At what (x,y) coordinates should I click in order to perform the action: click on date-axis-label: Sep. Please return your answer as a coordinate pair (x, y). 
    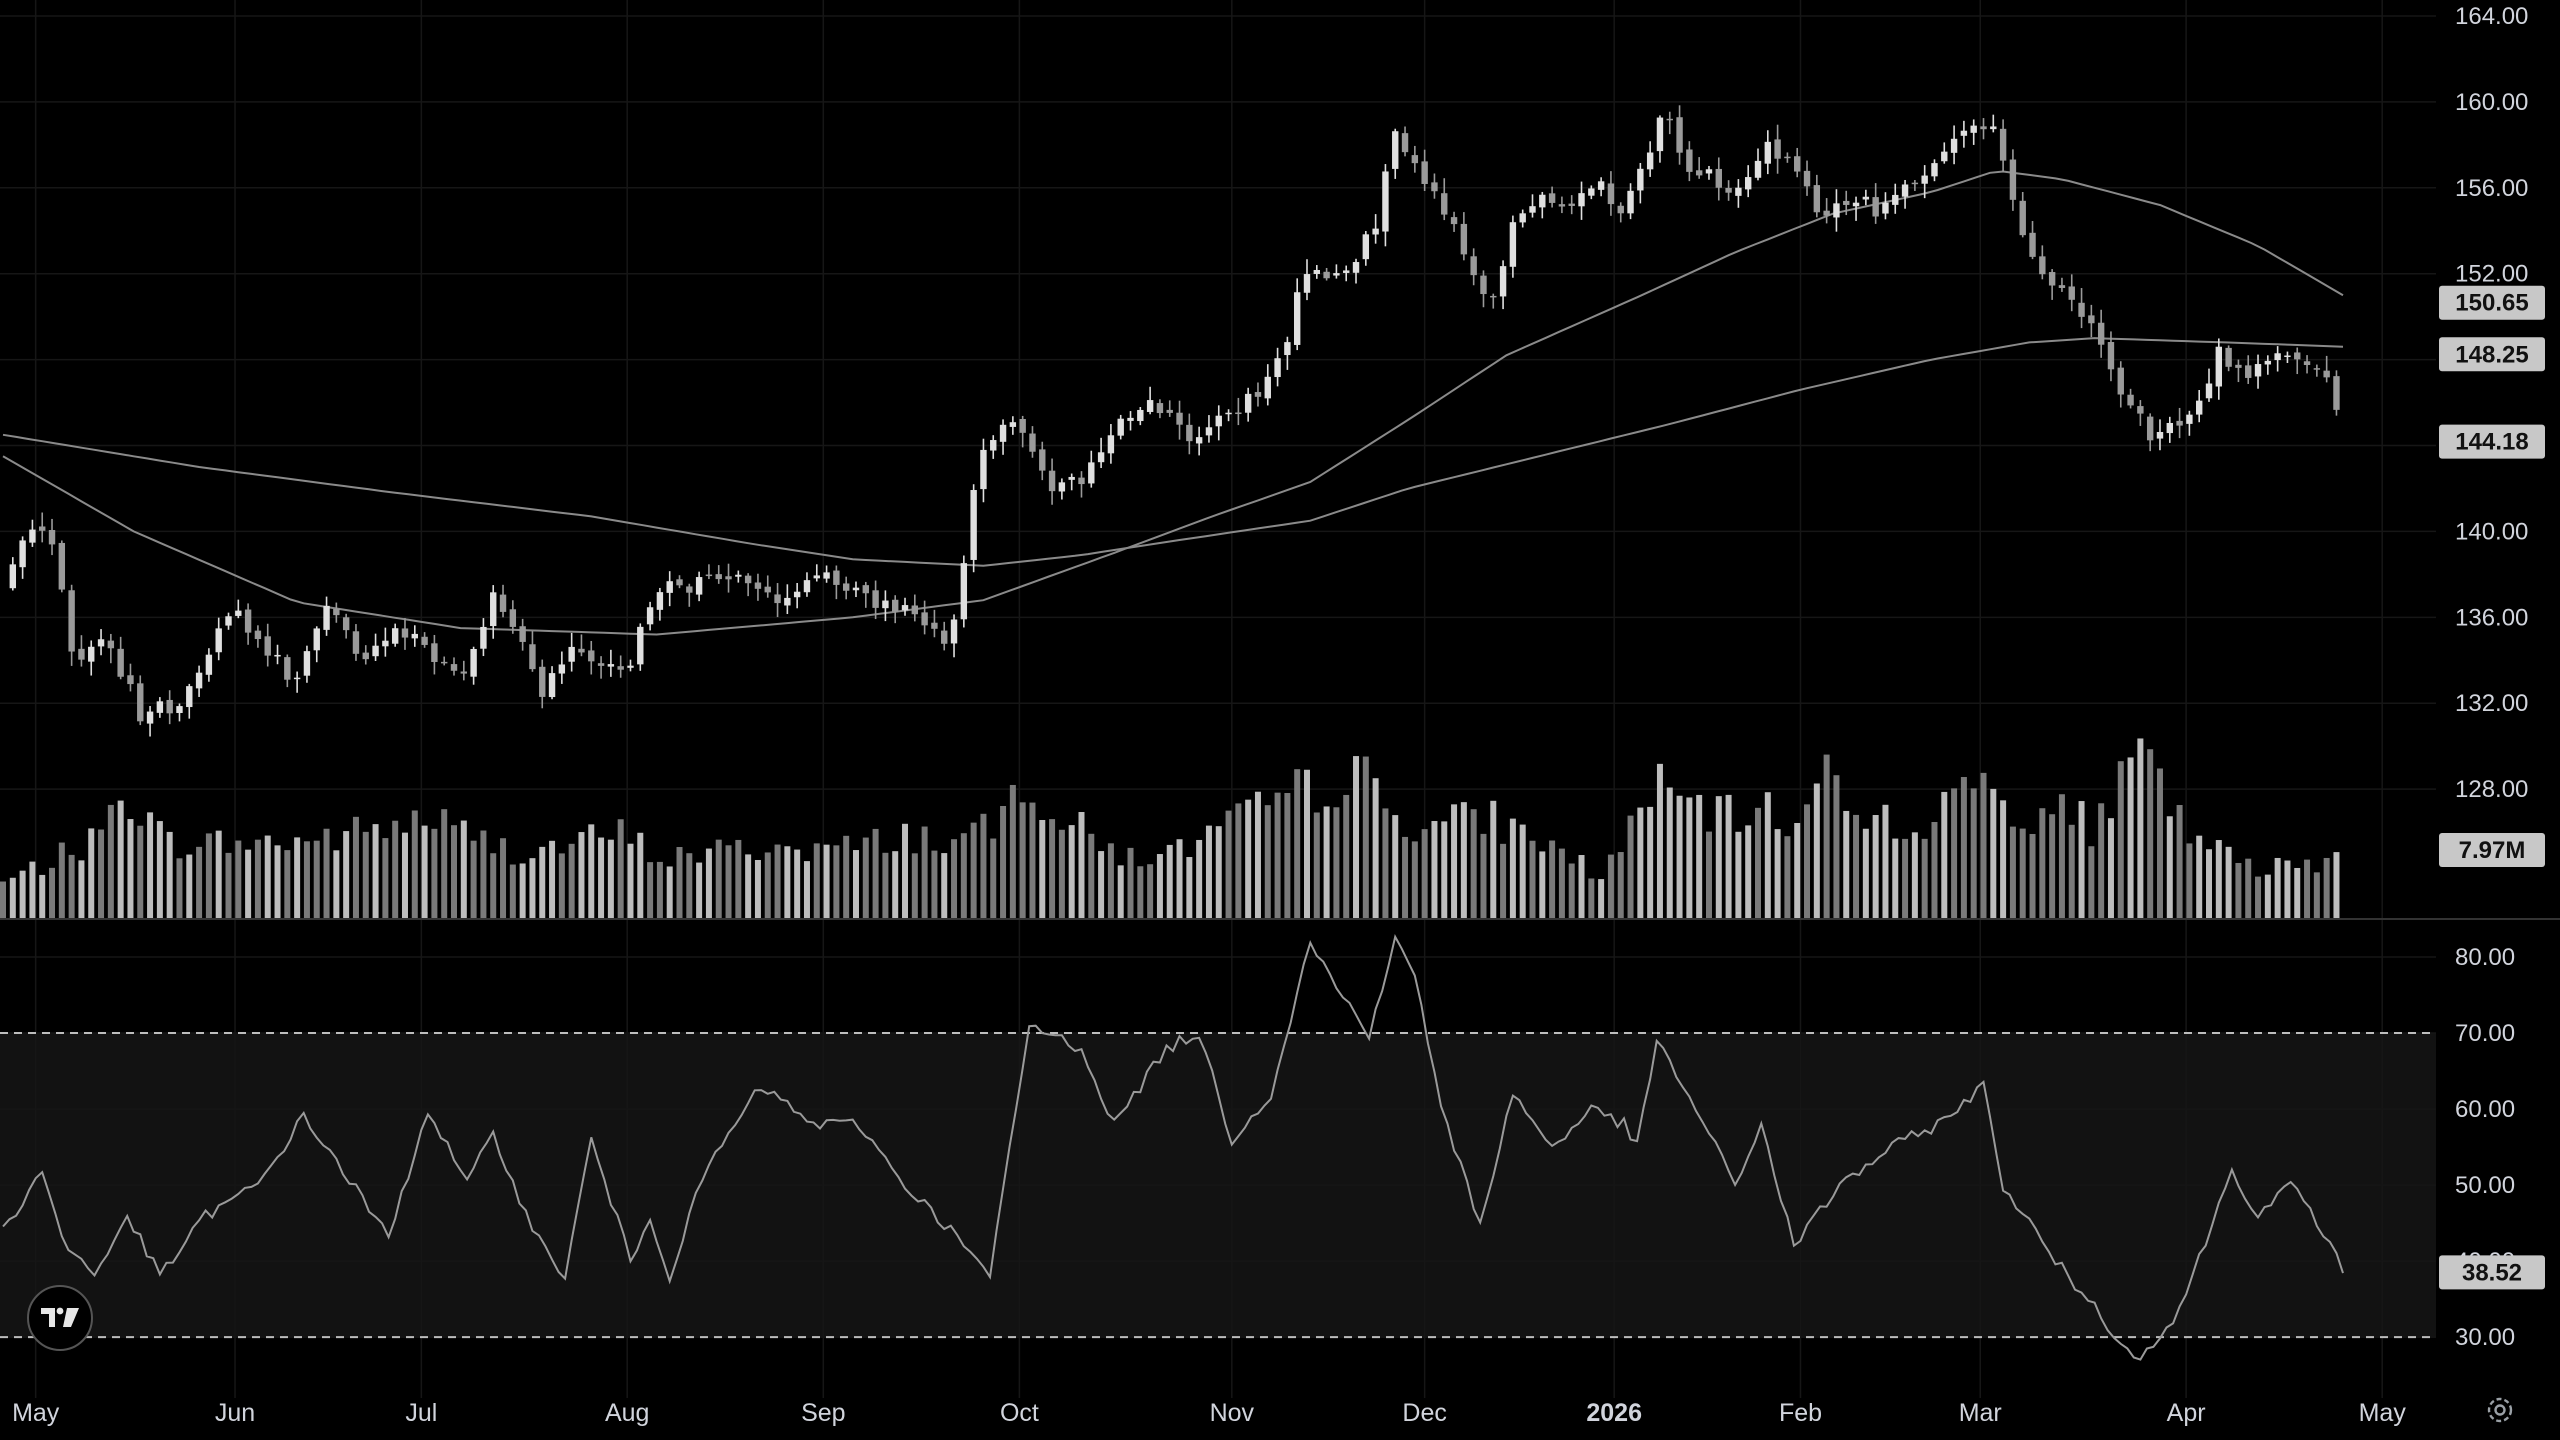
    Looking at the image, I should click on (823, 1413).